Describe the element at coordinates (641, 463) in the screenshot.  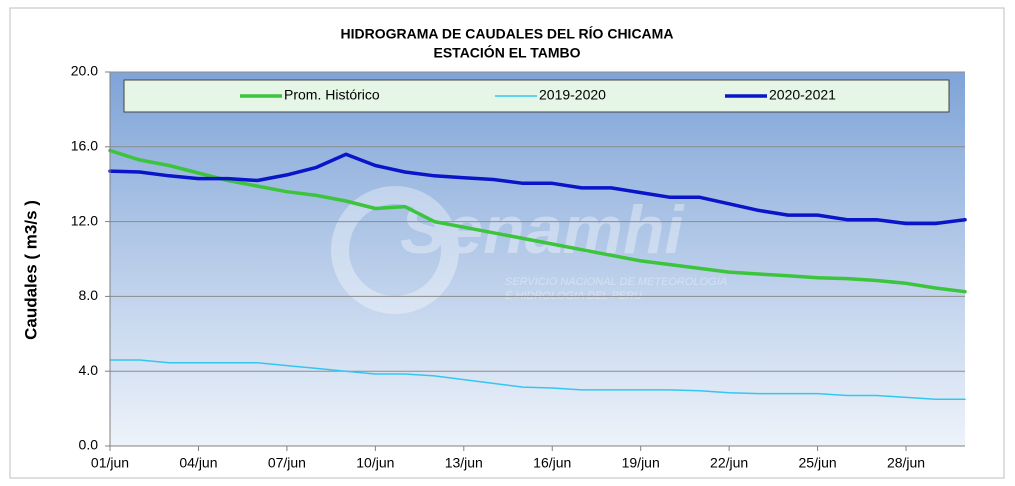
I see `x-tick-label: 19/jun` at that location.